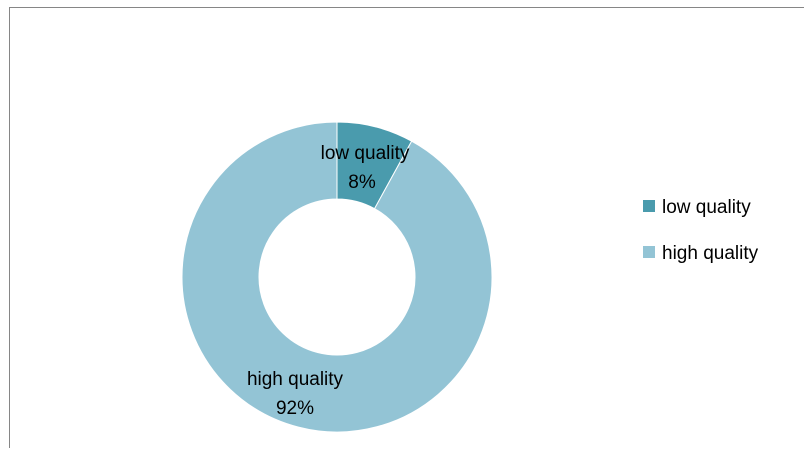 Image resolution: width=805 pixels, height=449 pixels. I want to click on slice-label-low-quality-value: 8%, so click(362, 182).